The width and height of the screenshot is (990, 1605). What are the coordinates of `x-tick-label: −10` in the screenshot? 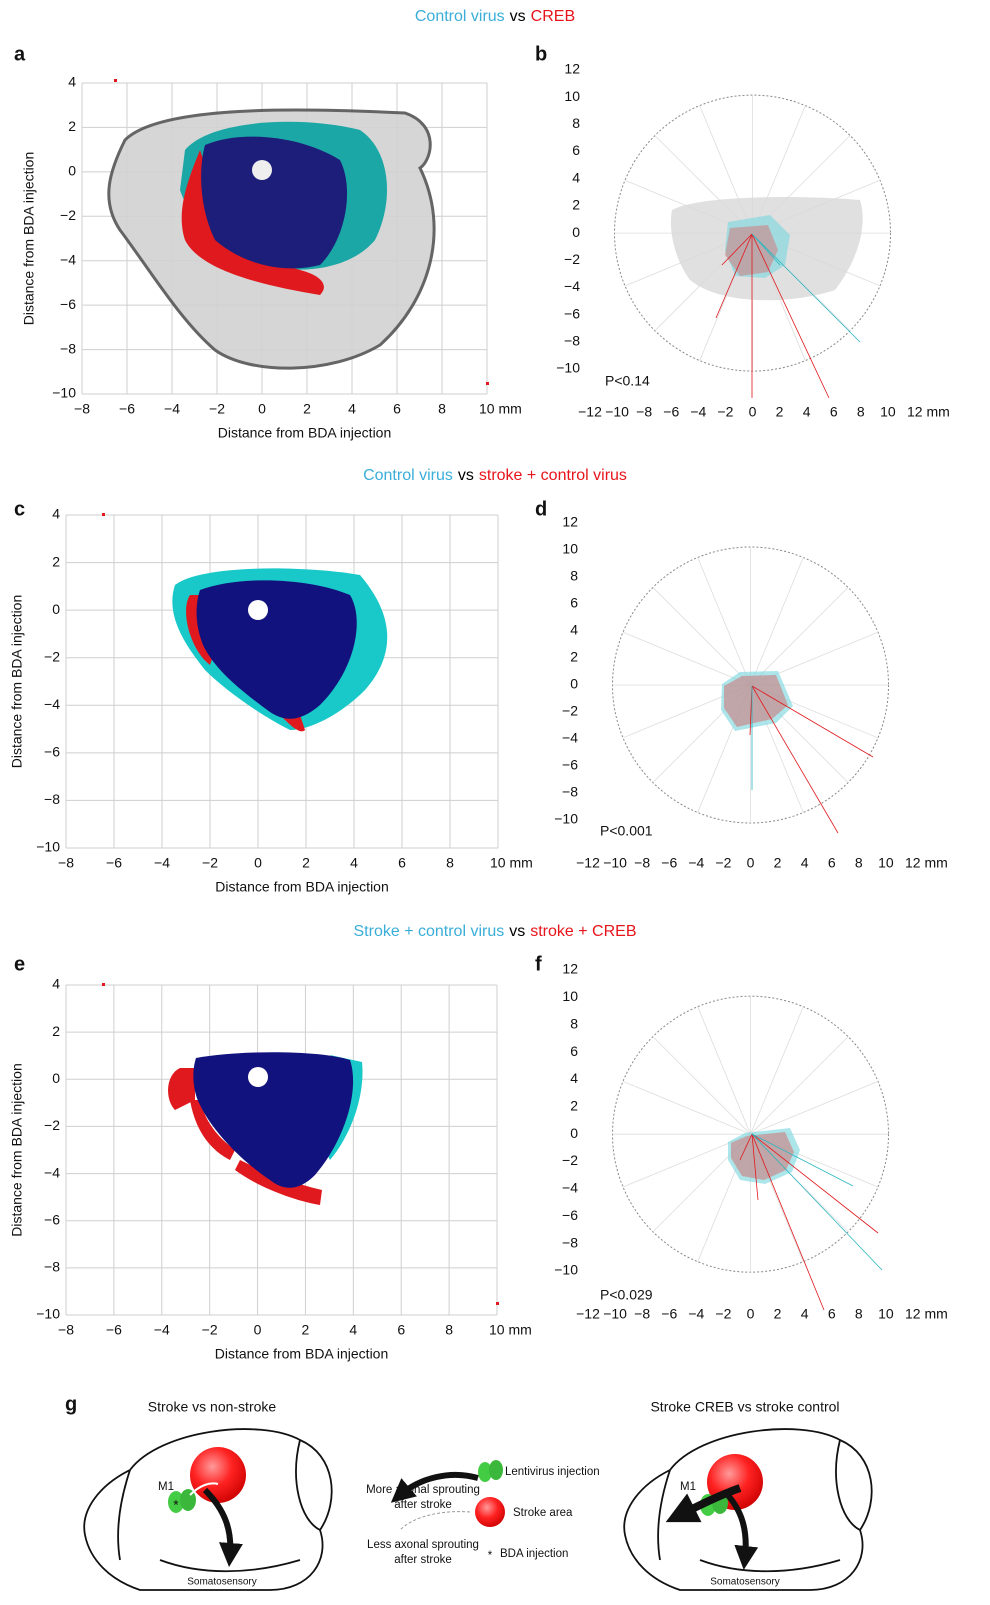 It's located at (615, 863).